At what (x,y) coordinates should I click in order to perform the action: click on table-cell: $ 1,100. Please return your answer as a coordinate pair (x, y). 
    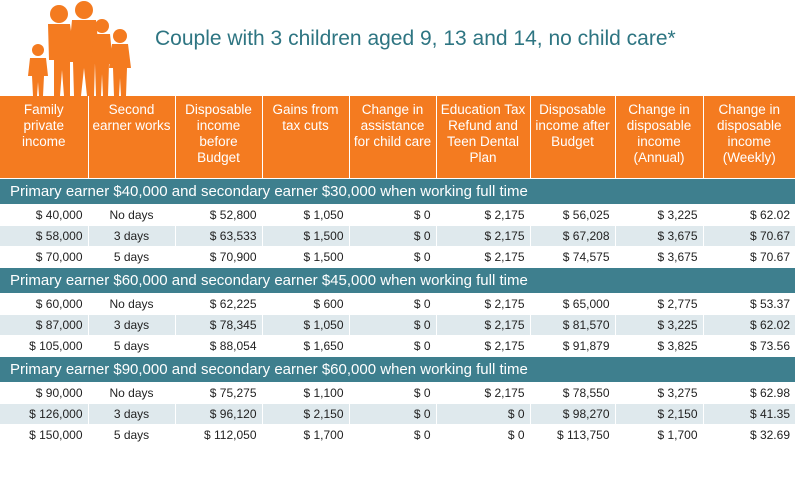
    Looking at the image, I should click on (306, 393).